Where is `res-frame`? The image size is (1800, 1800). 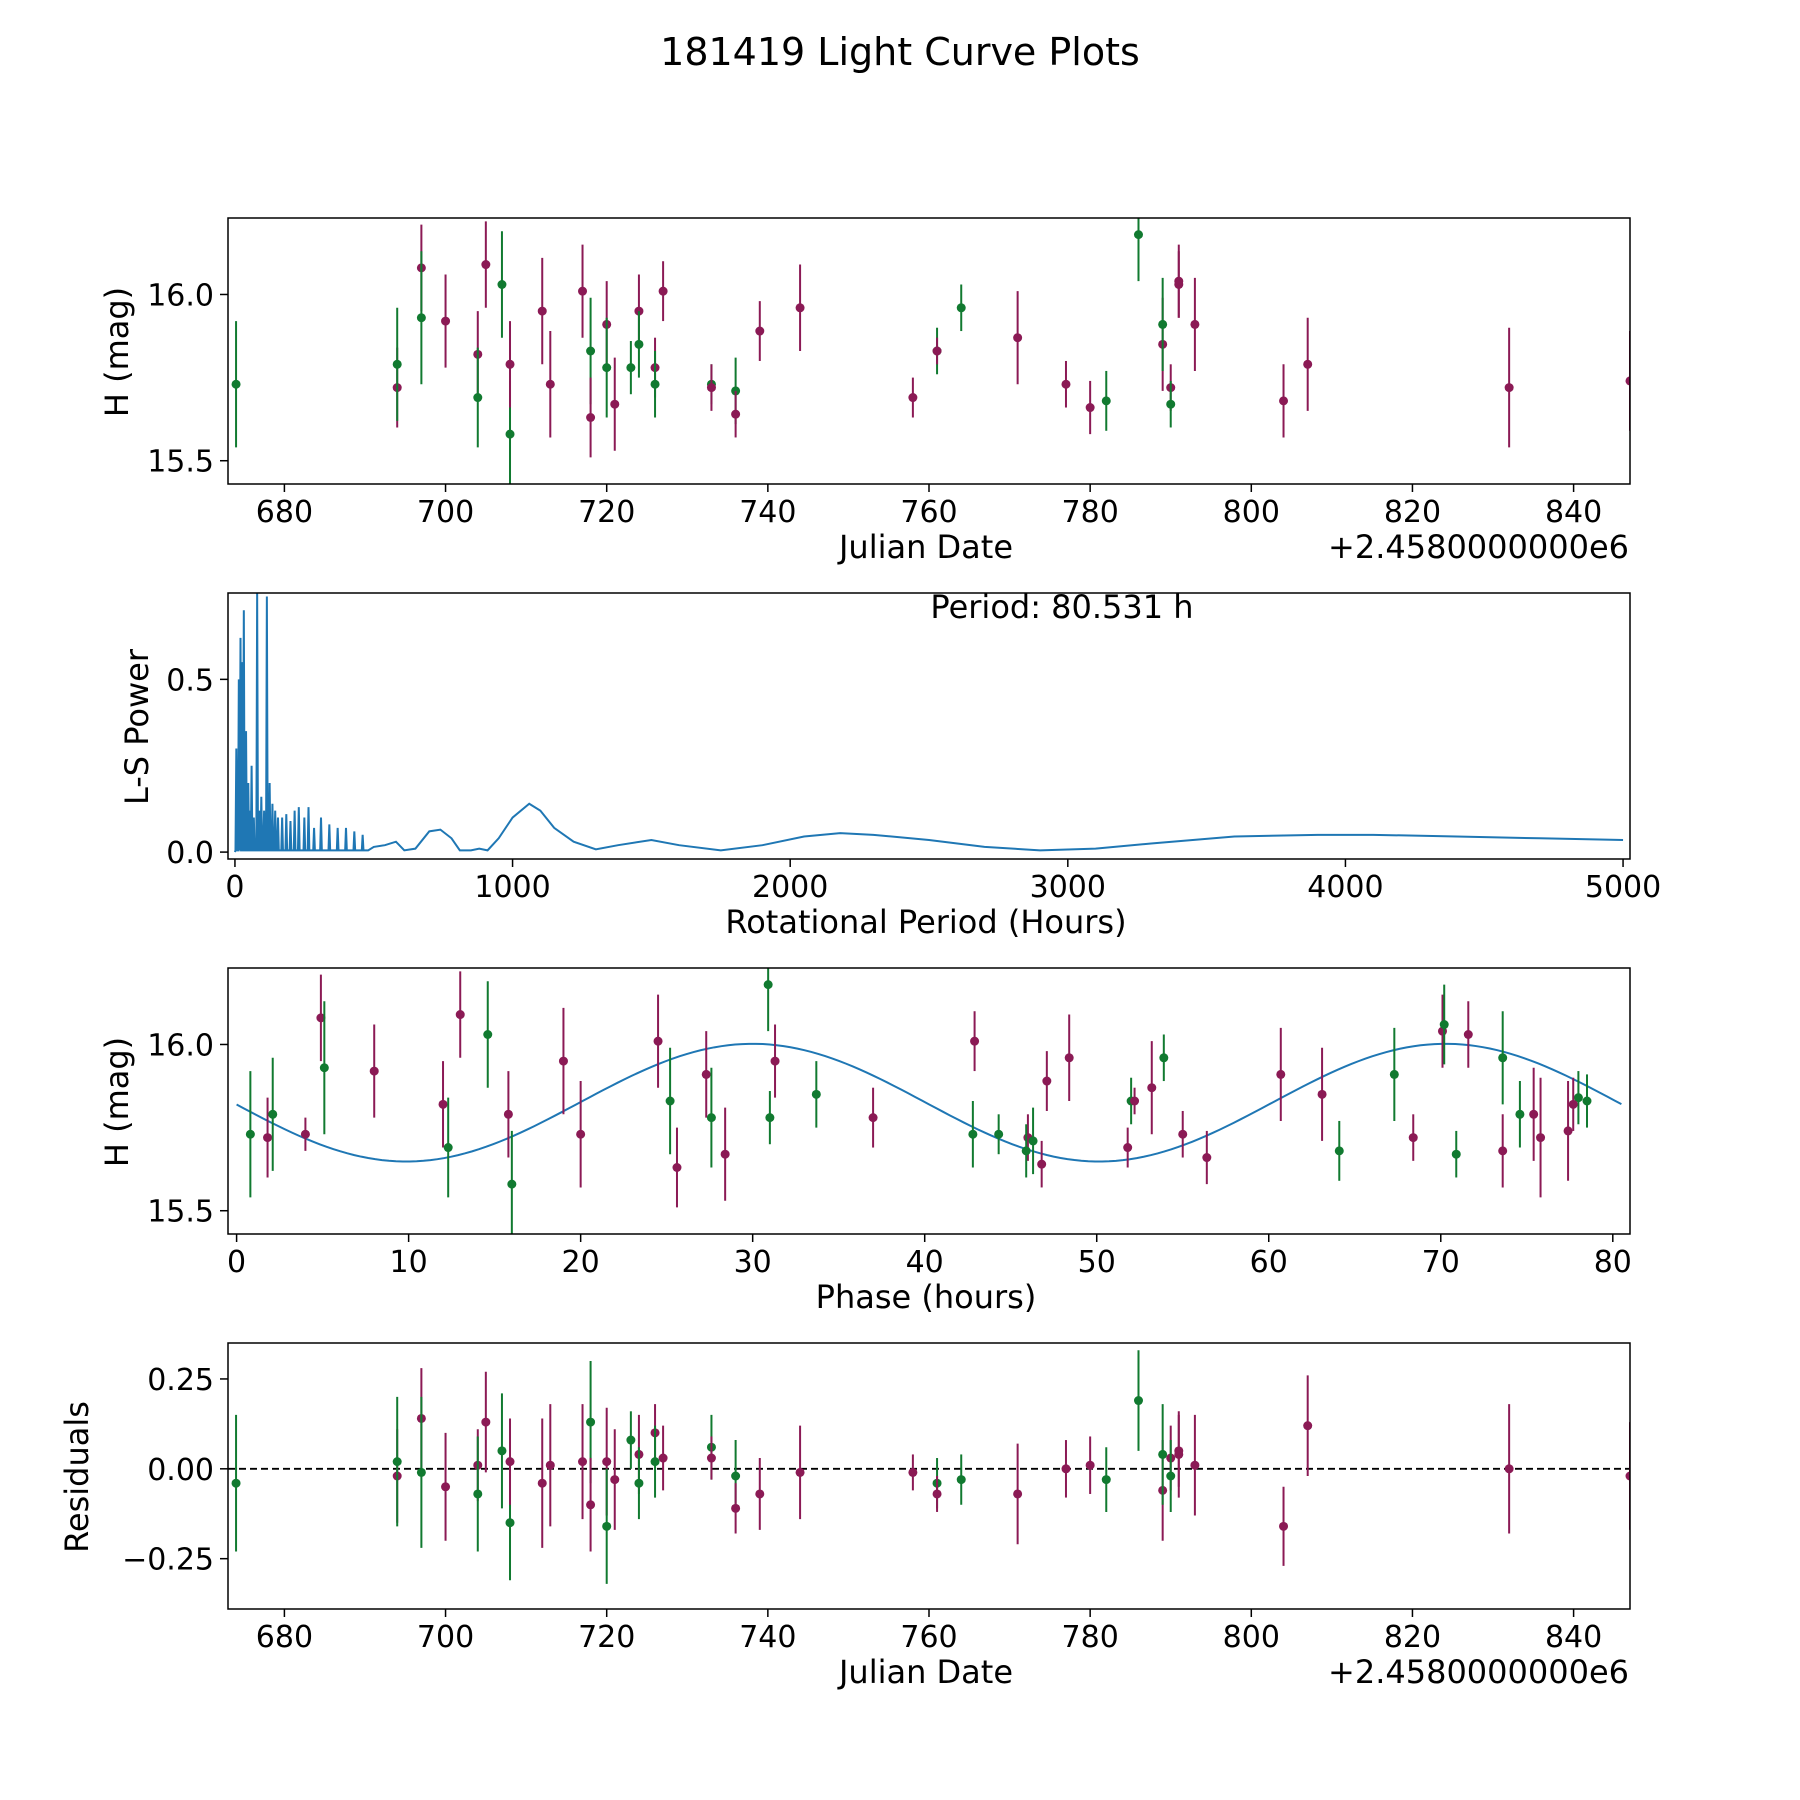 res-frame is located at coordinates (929, 1476).